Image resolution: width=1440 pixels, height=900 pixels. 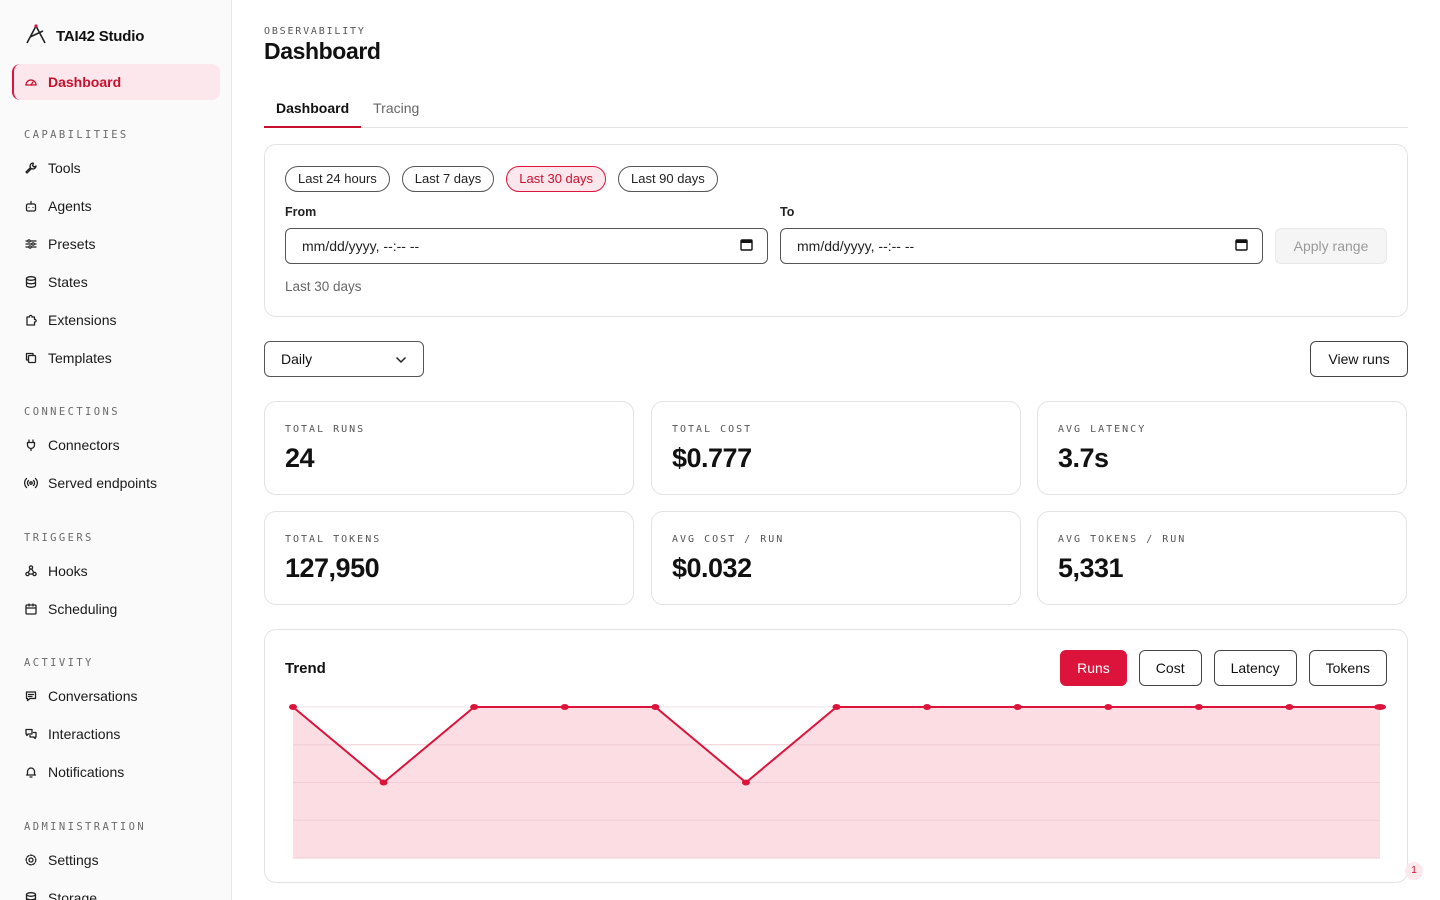 I want to click on sidebar-section-label: ACTIVITY, so click(x=59, y=663).